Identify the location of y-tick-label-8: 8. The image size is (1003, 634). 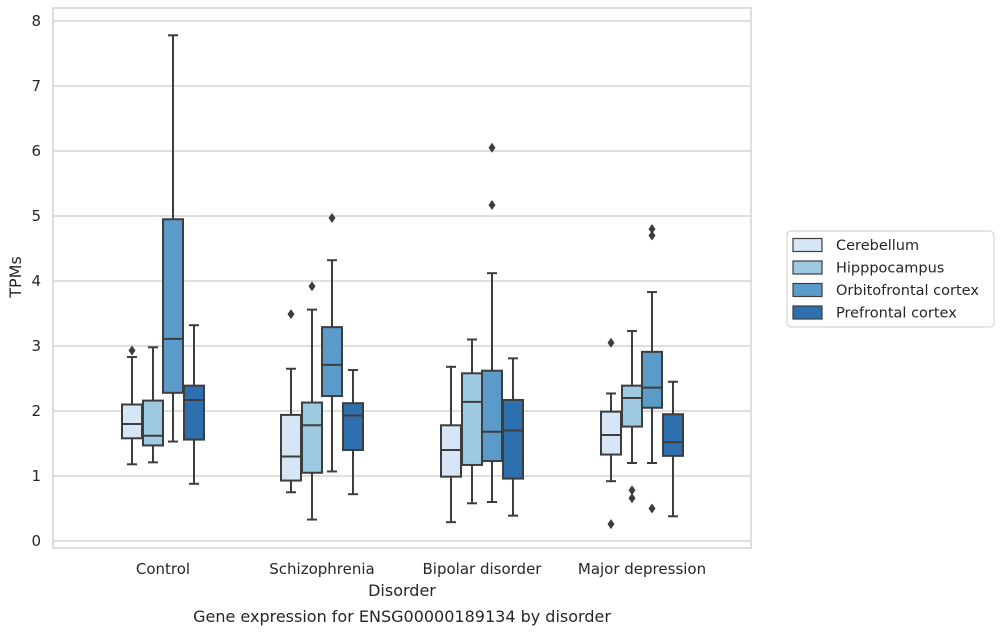
(36, 21).